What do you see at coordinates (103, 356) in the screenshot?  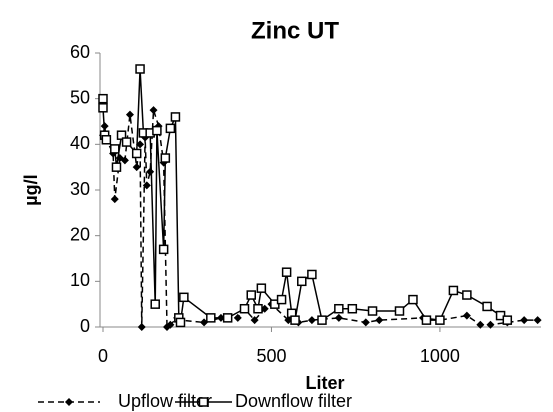 I see `x-tick-label: 0` at bounding box center [103, 356].